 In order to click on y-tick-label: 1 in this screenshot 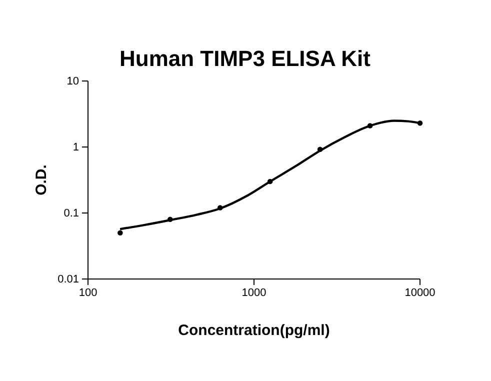, I will do `click(75, 148)`.